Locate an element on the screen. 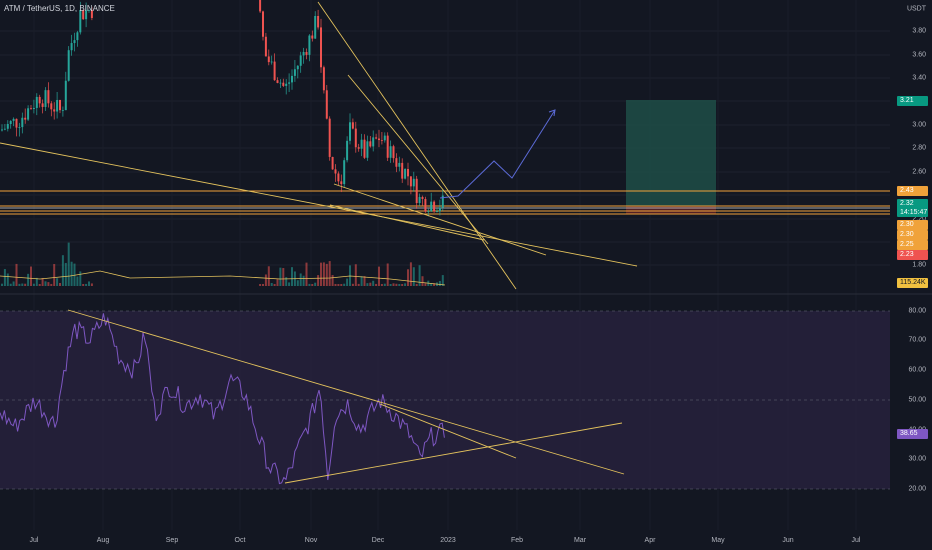  rsi-tick: 60.00 is located at coordinates (917, 370).